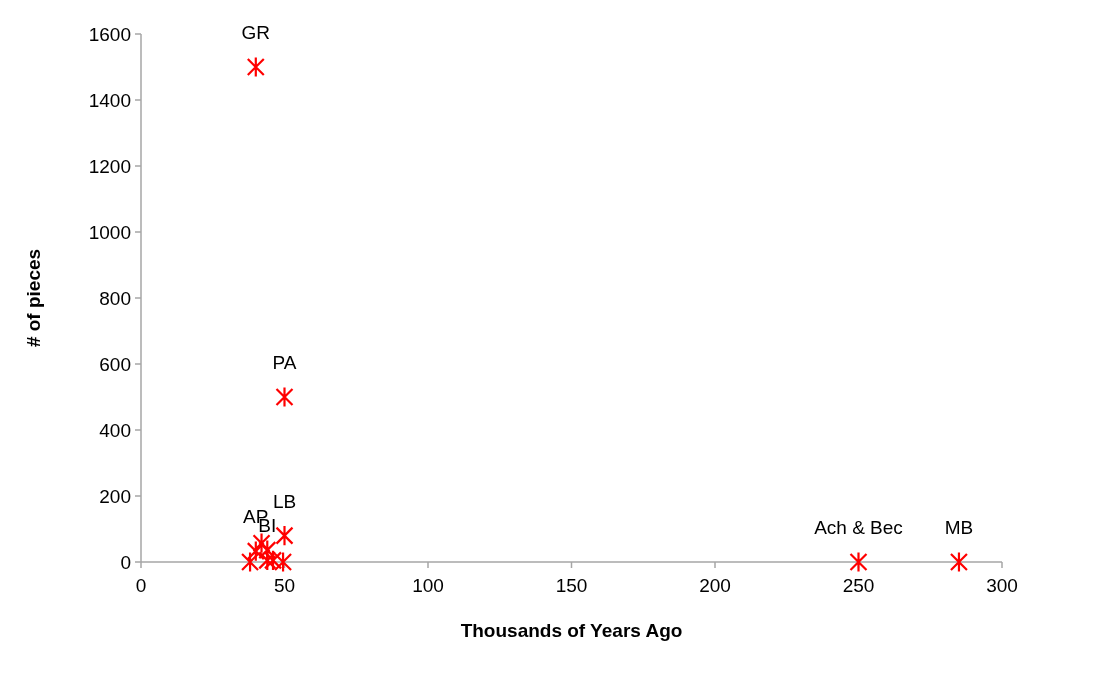  I want to click on annotation: GR, so click(256, 32).